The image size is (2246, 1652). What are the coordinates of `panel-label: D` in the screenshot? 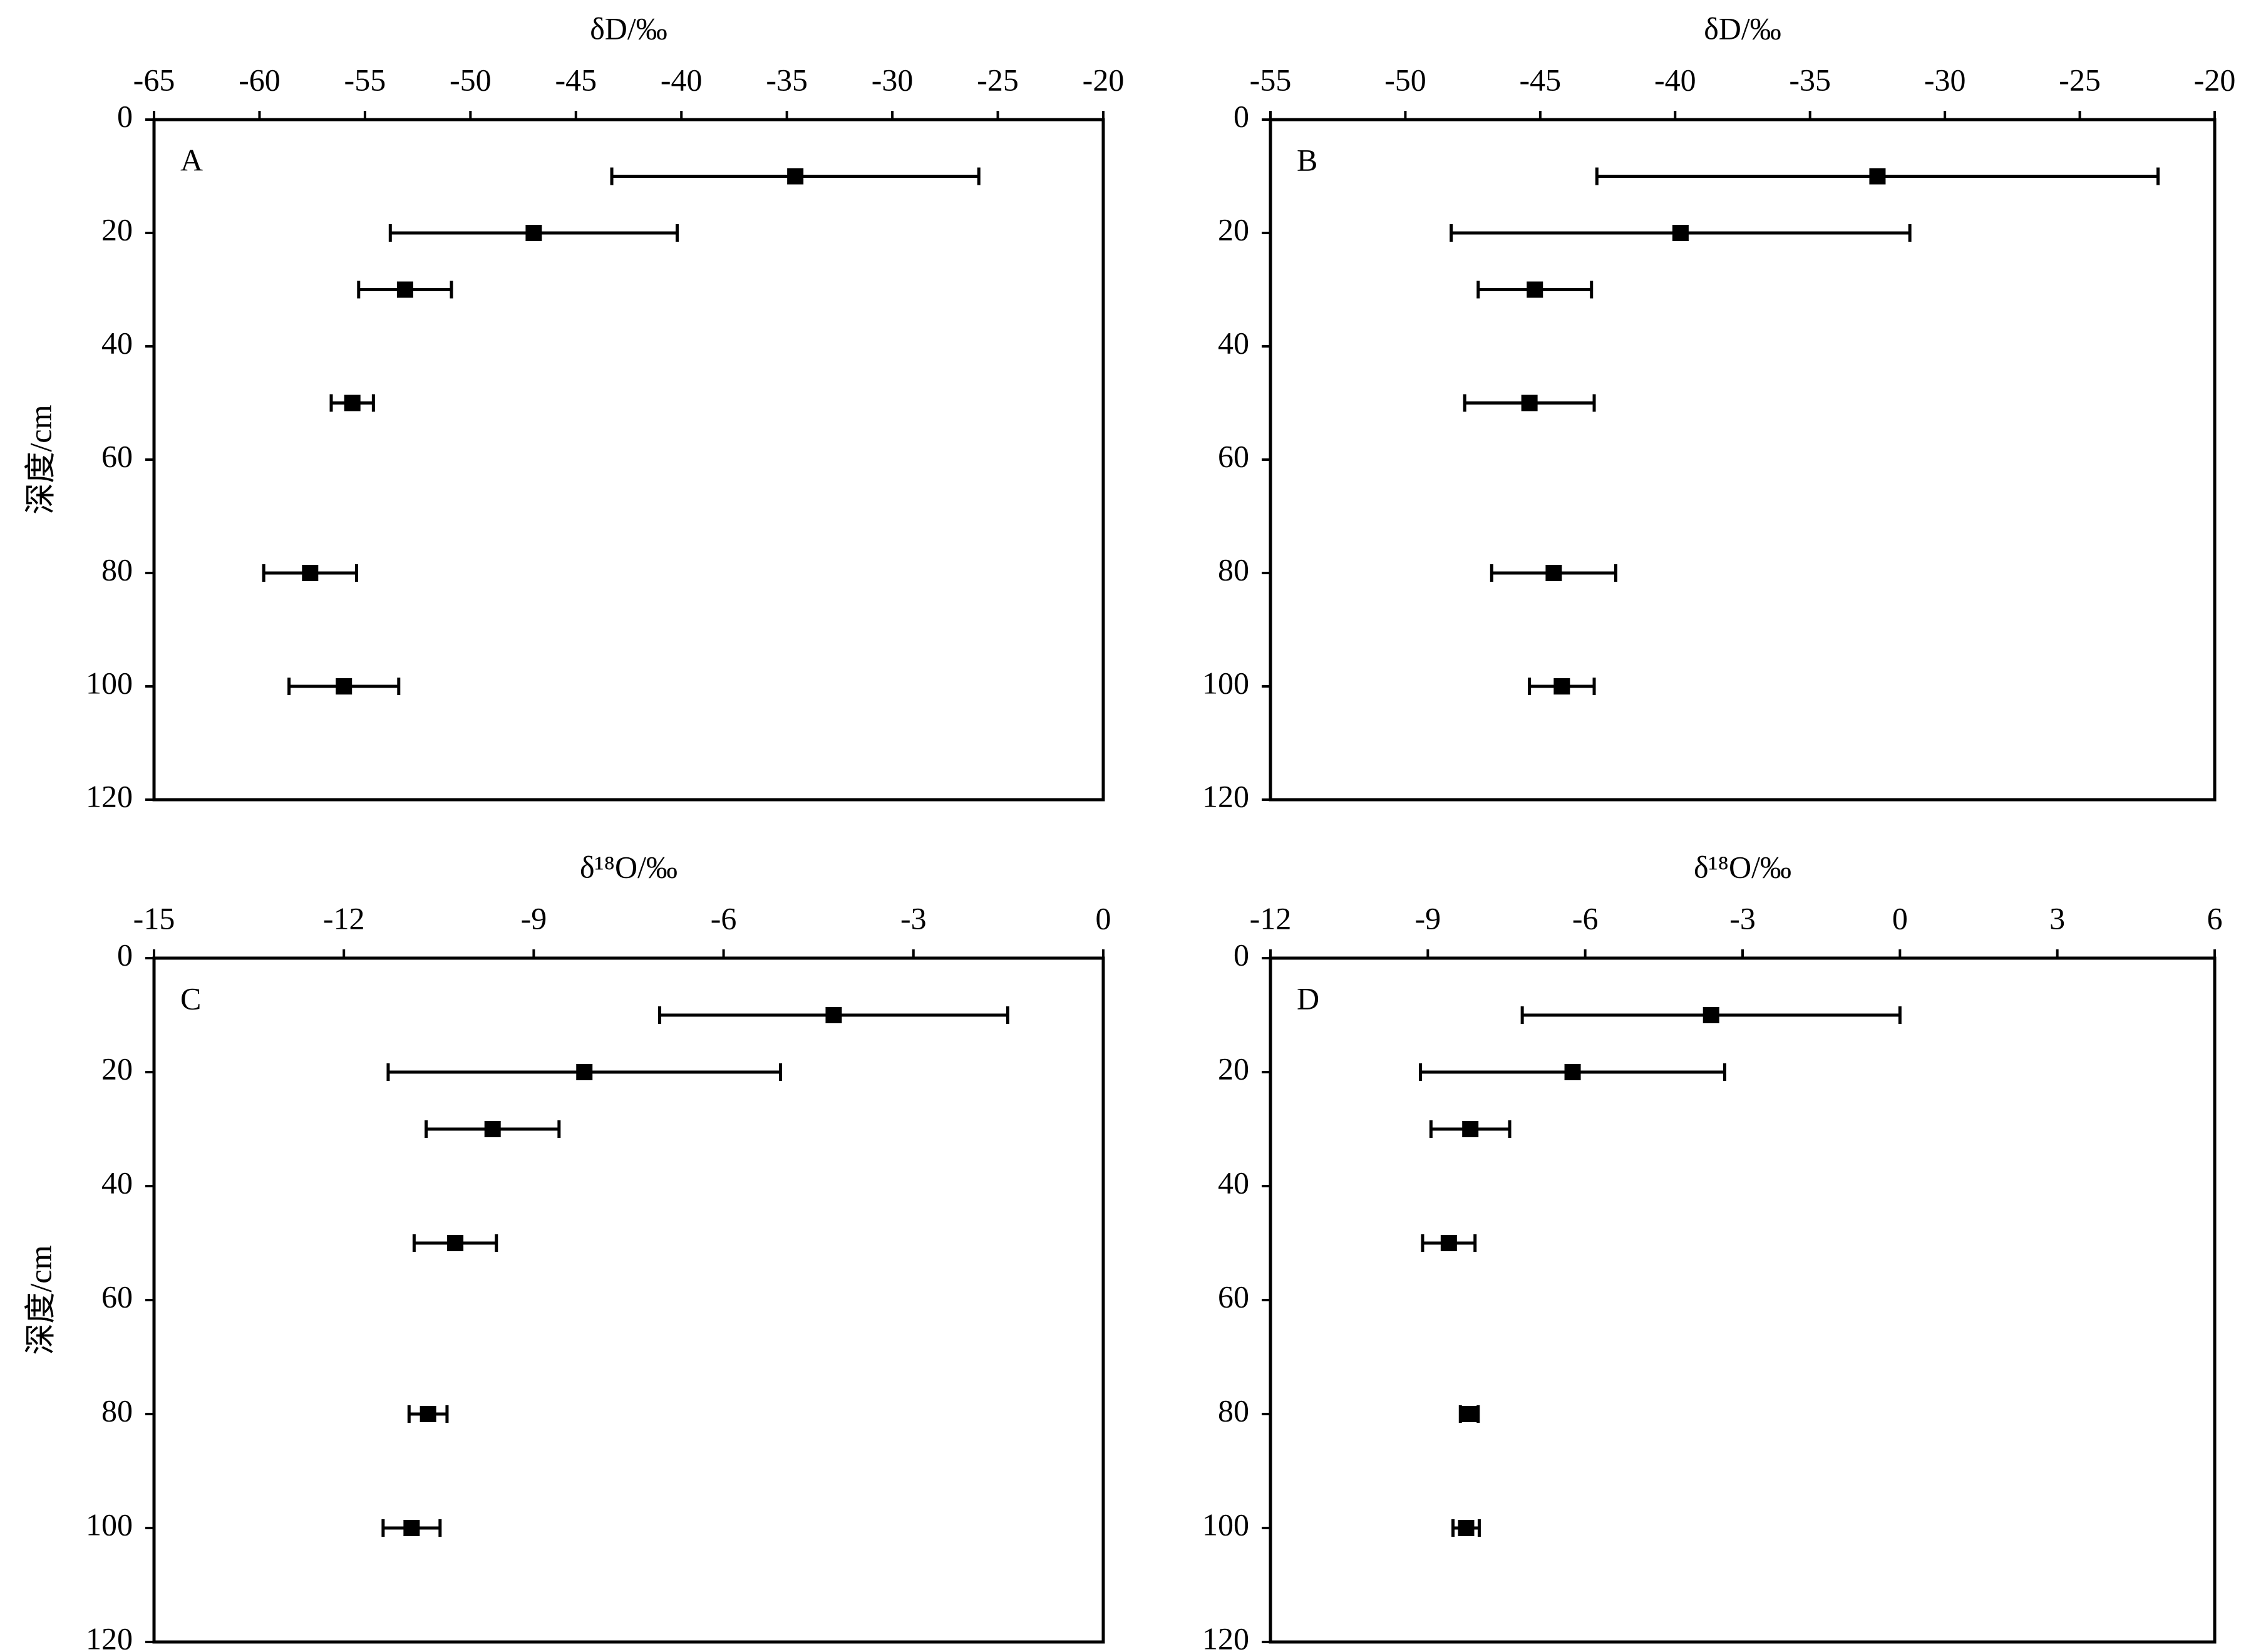 It's located at (1308, 998).